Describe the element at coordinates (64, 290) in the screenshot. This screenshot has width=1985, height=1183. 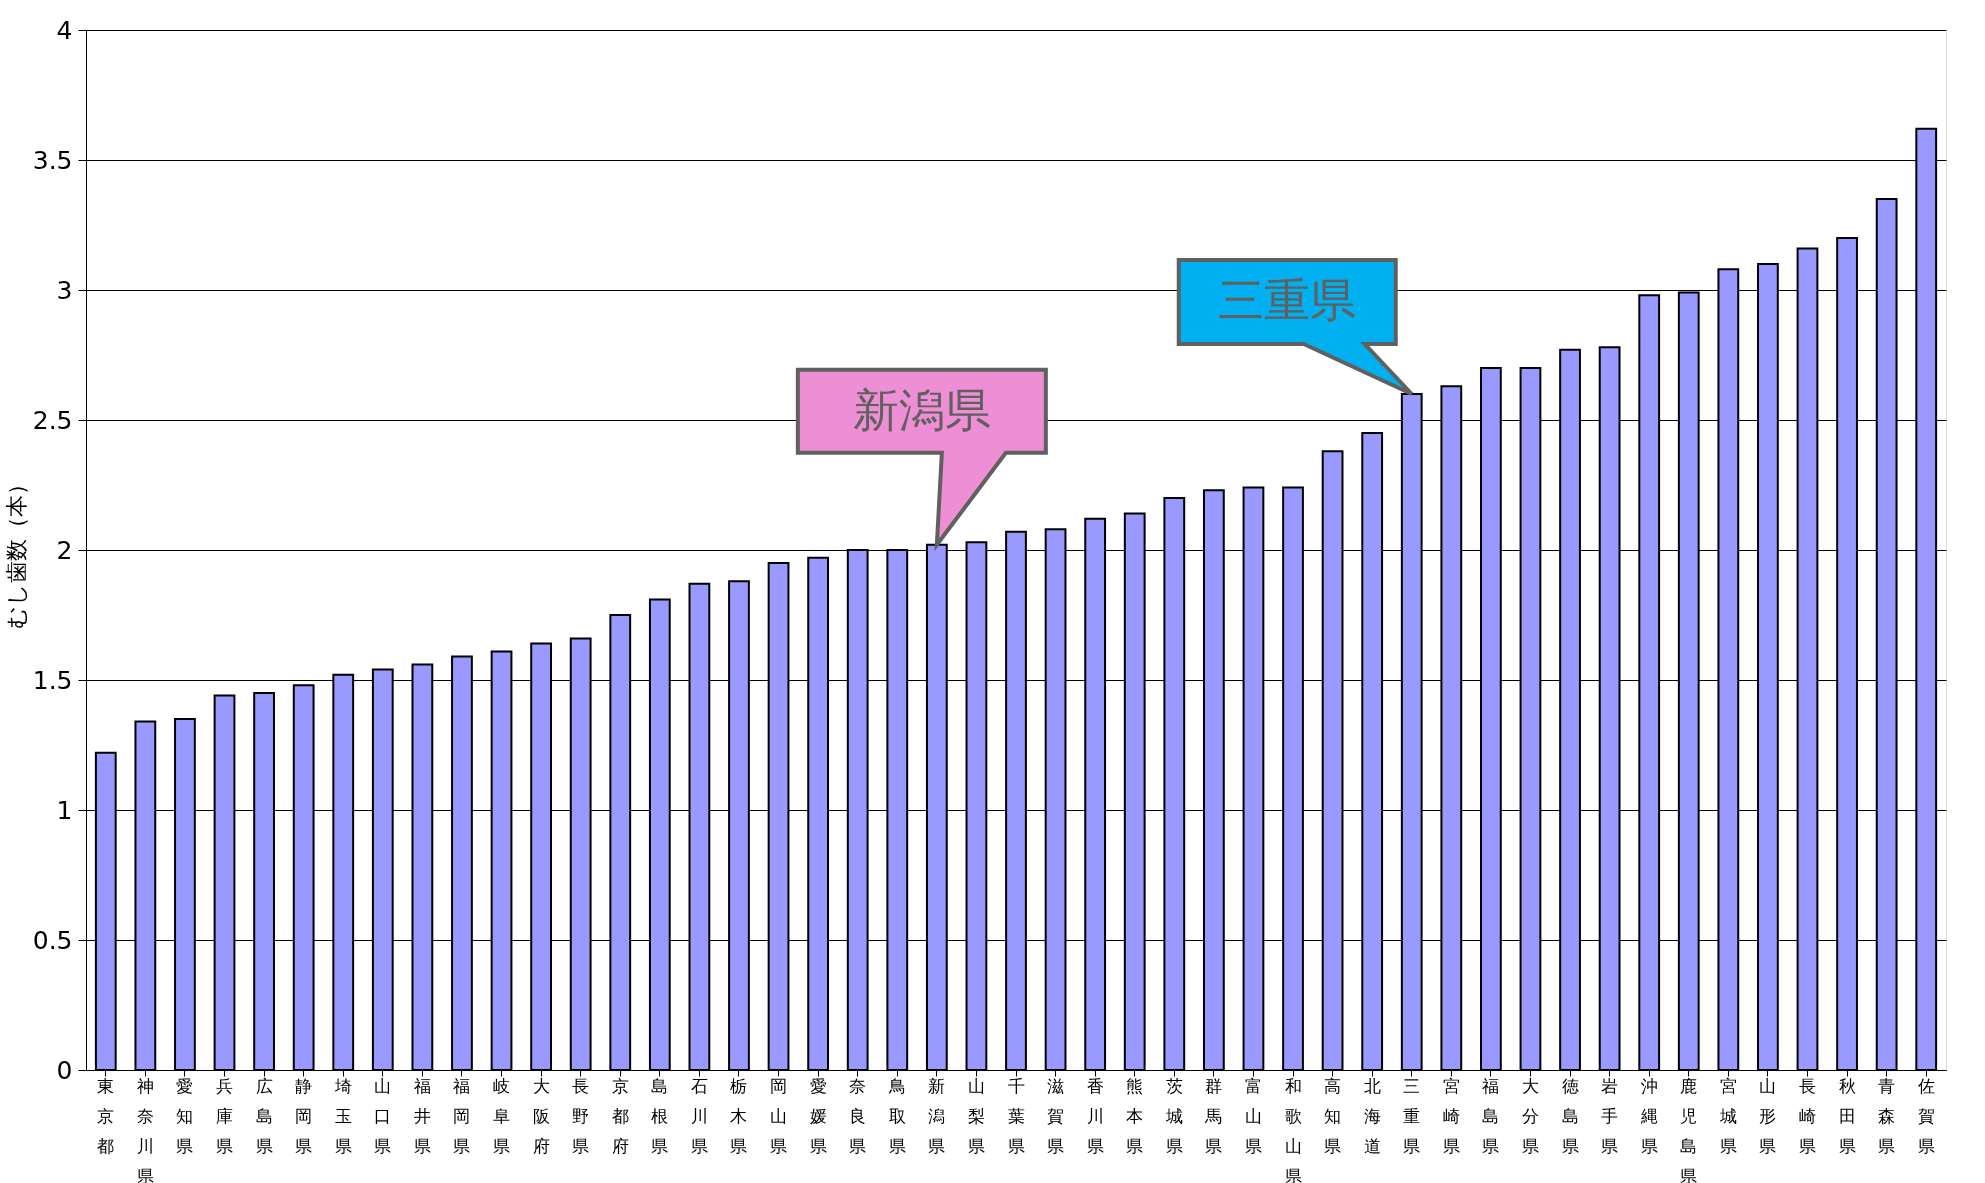
I see `y-tick-label: 3` at that location.